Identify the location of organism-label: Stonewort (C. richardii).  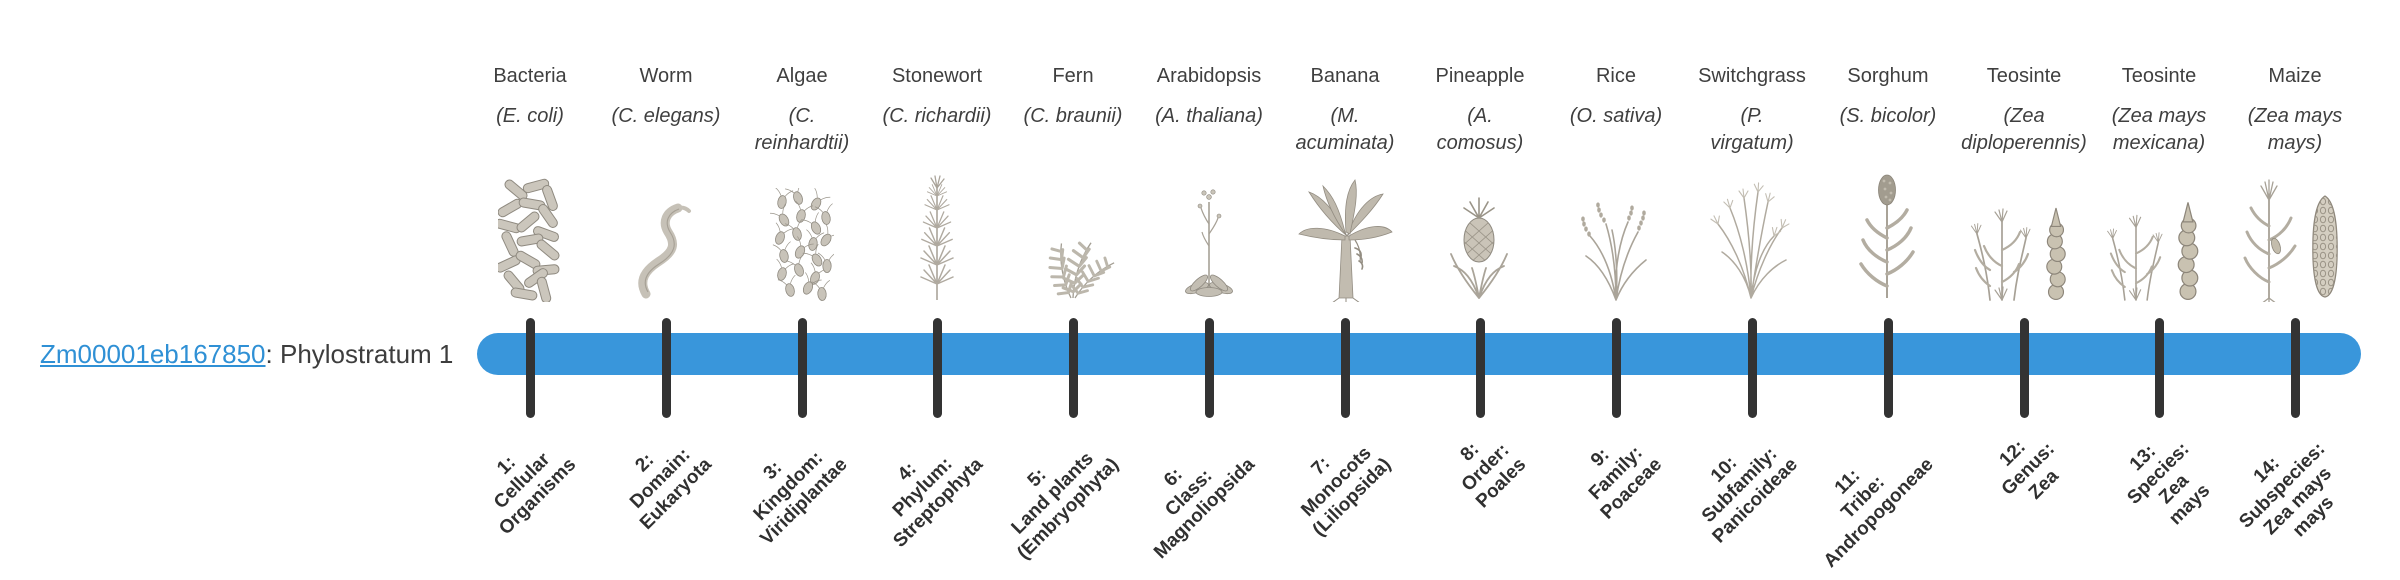
(937, 97).